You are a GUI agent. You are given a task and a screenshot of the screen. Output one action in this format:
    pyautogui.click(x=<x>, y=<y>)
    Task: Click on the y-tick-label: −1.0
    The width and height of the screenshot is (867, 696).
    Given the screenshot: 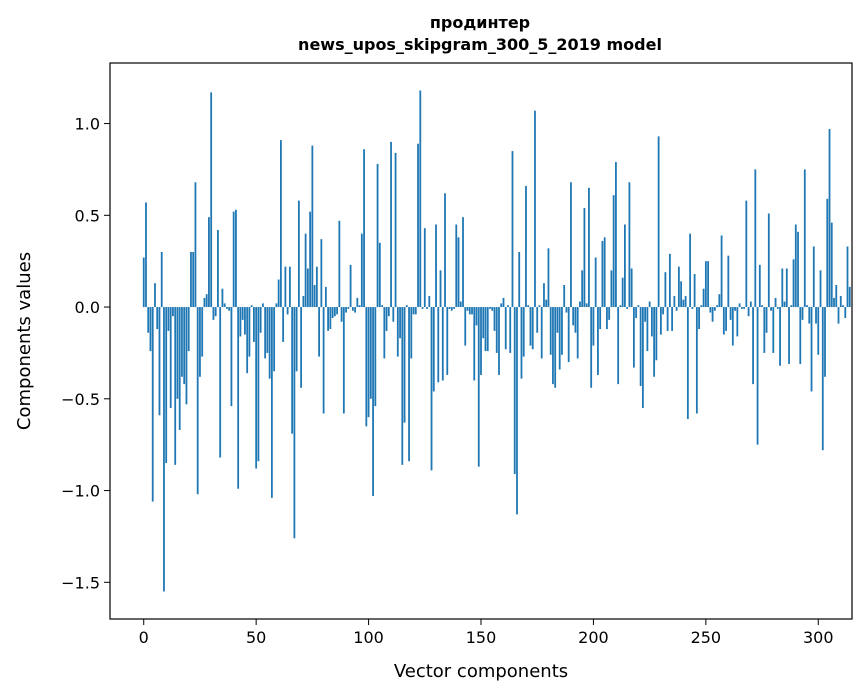 What is the action you would take?
    pyautogui.click(x=80, y=491)
    